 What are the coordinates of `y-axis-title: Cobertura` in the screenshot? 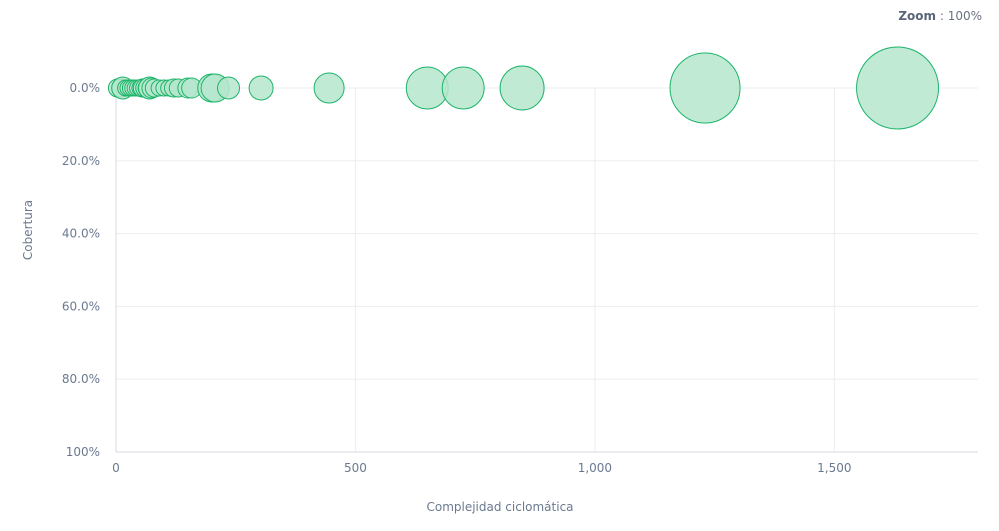 It's located at (28, 230).